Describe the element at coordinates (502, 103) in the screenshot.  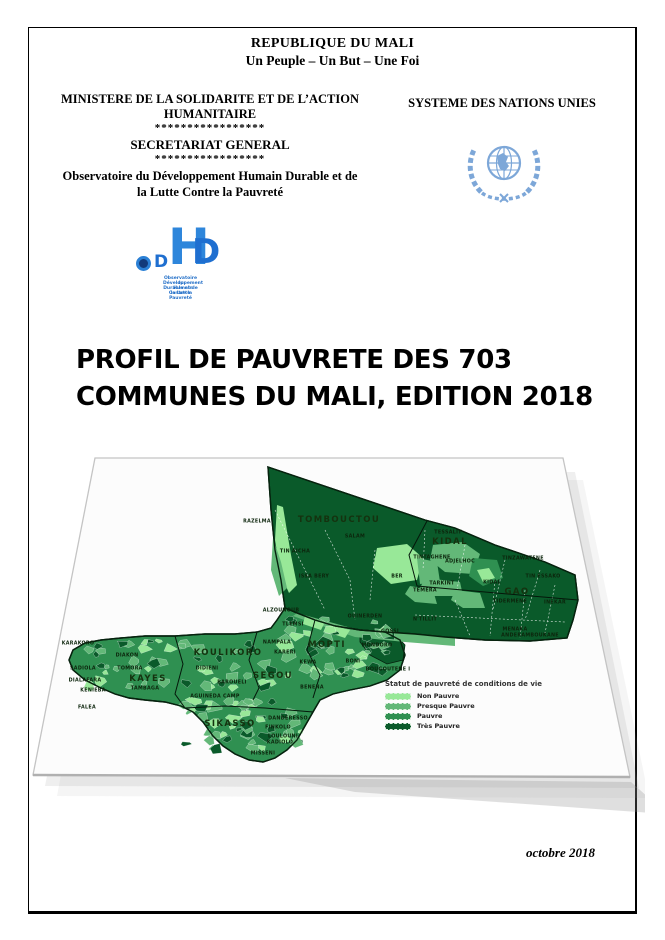
I see `un-system-title: SYSTEME DES NATIONS UNIES` at that location.